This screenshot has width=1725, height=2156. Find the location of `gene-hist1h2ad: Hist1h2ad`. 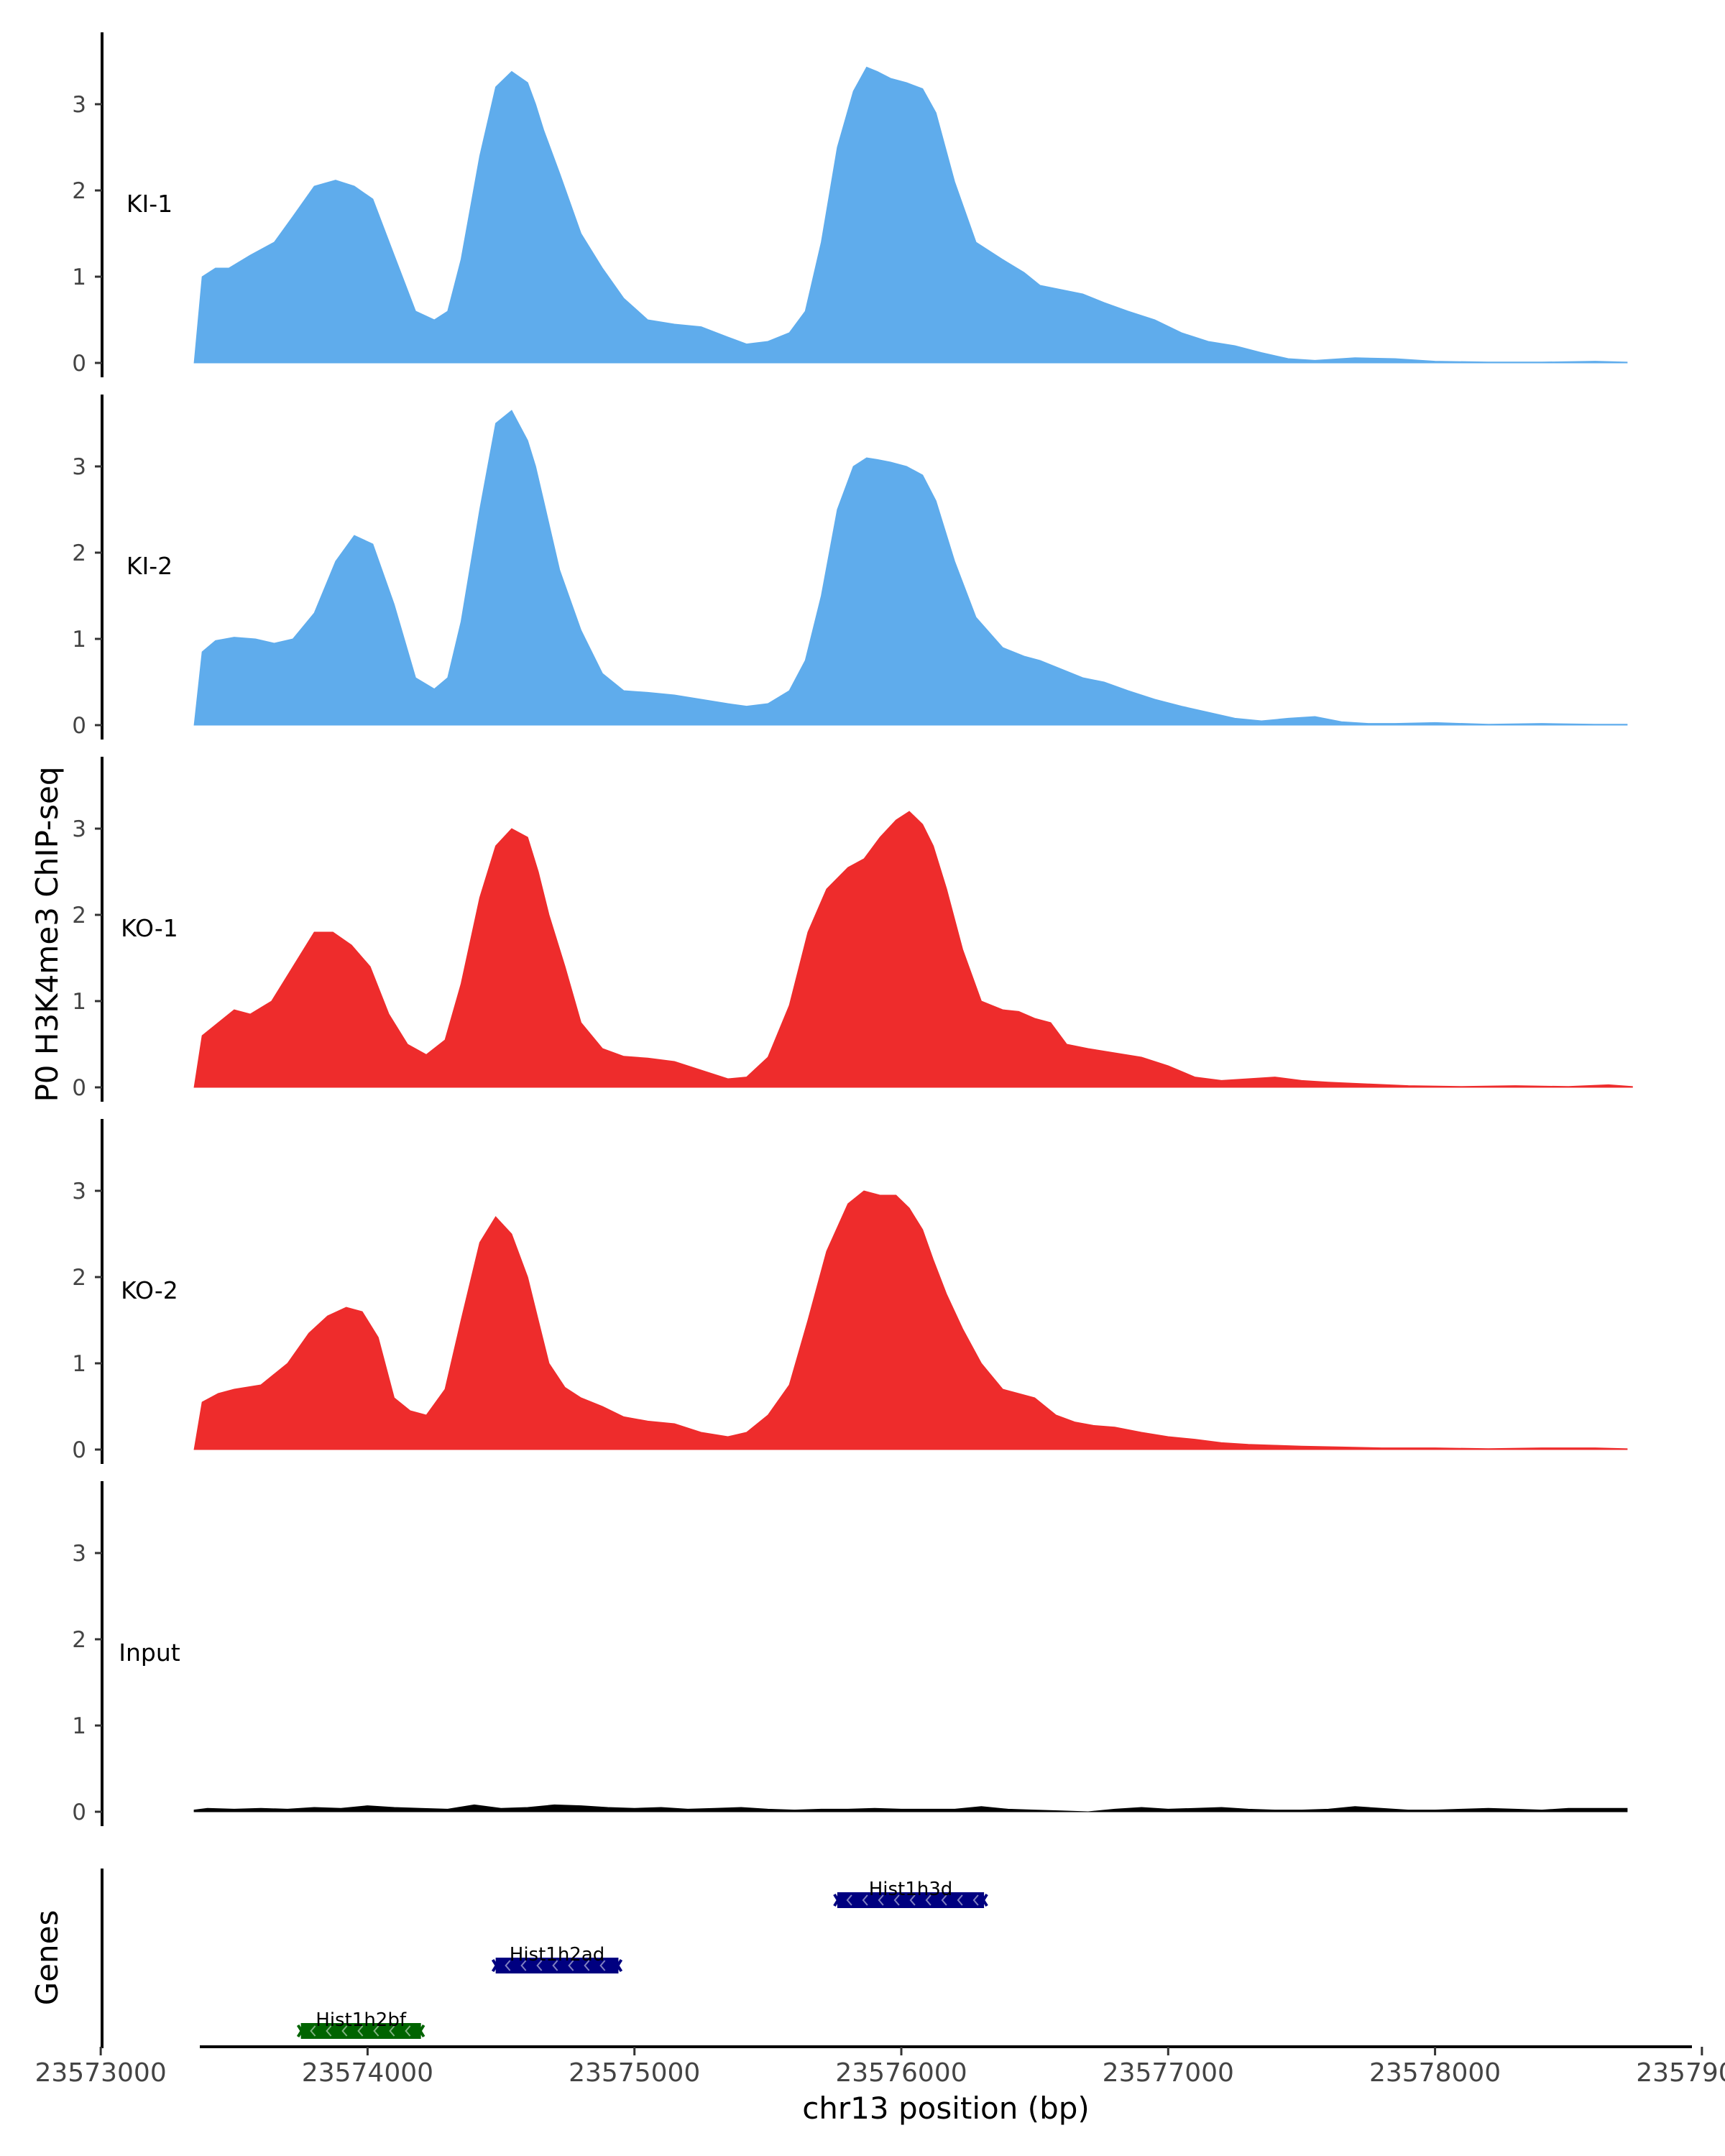

gene-hist1h2ad: Hist1h2ad is located at coordinates (557, 1958).